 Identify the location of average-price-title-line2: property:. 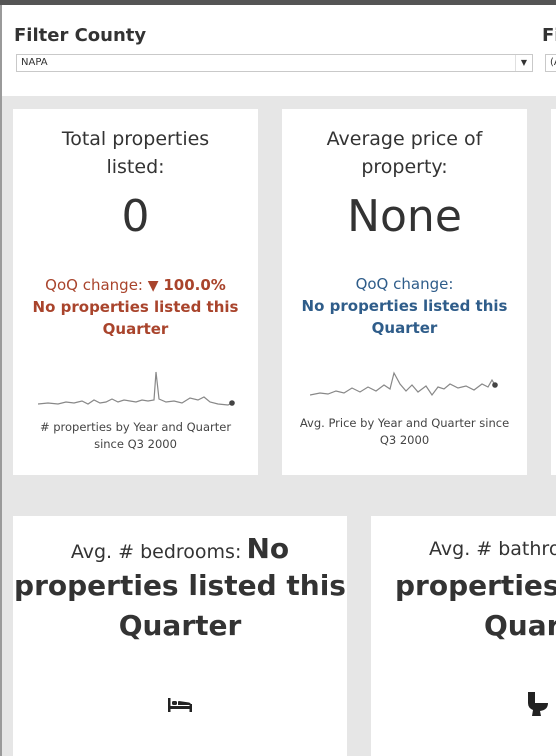
(404, 167).